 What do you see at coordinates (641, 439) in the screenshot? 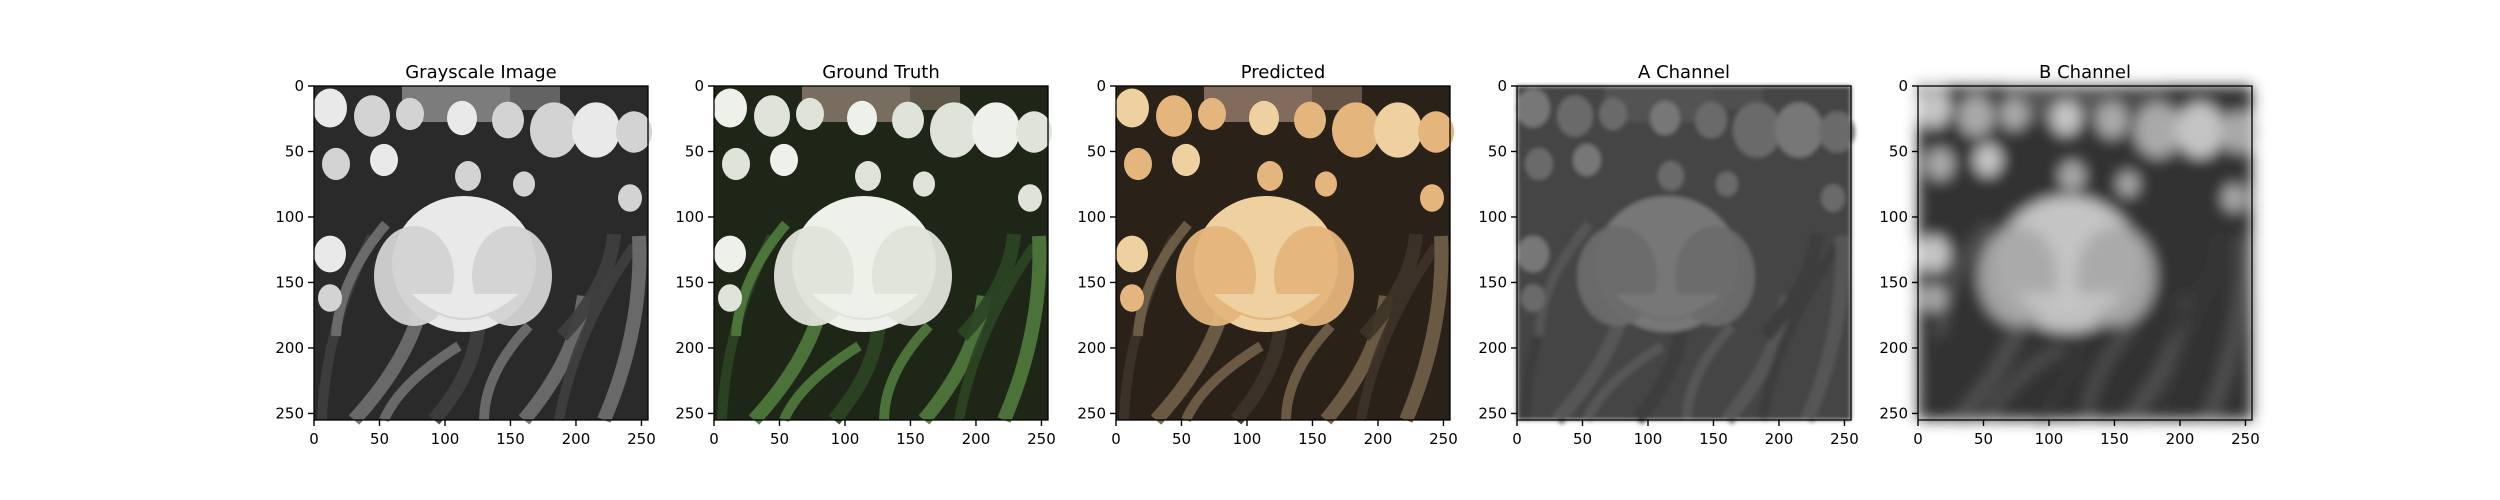
I see `x-tick-label-grayscale-250: 250` at bounding box center [641, 439].